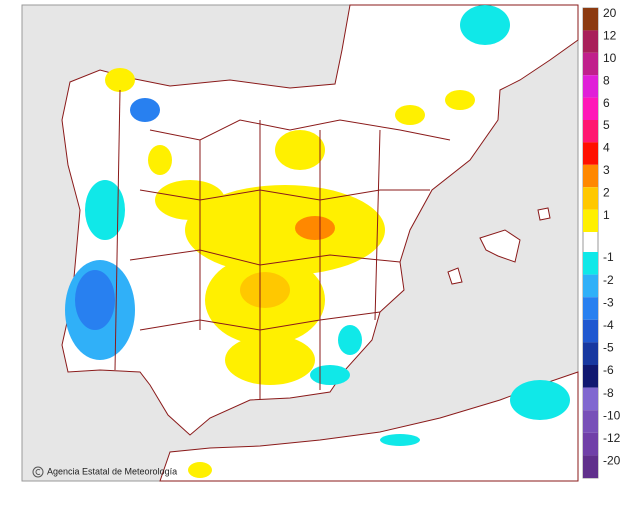 The width and height of the screenshot is (630, 505). I want to click on legend-label: 5, so click(606, 125).